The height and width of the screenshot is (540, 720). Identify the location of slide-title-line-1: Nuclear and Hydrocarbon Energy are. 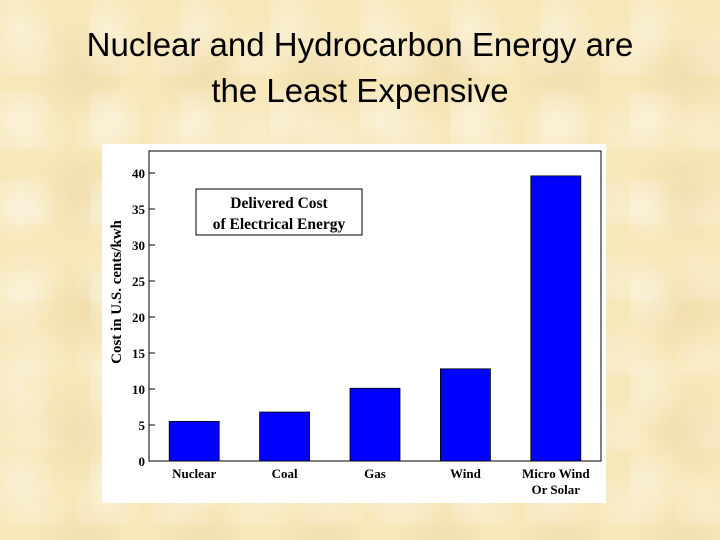
(360, 44).